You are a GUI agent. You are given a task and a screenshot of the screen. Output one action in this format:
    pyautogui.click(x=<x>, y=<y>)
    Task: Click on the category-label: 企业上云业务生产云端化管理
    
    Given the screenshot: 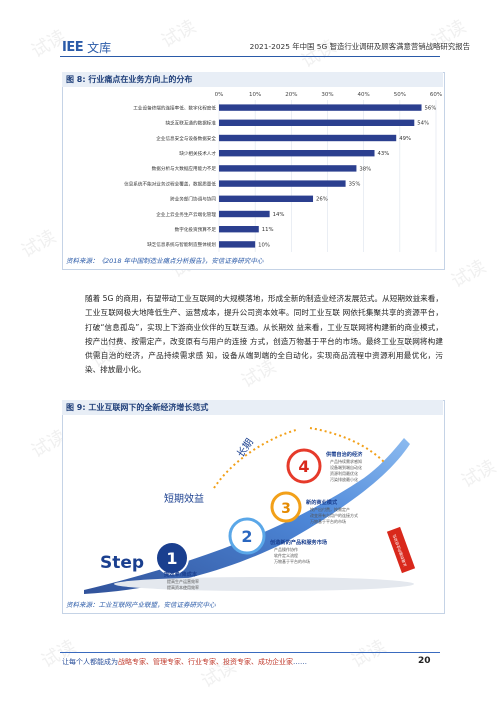 What is the action you would take?
    pyautogui.click(x=186, y=214)
    